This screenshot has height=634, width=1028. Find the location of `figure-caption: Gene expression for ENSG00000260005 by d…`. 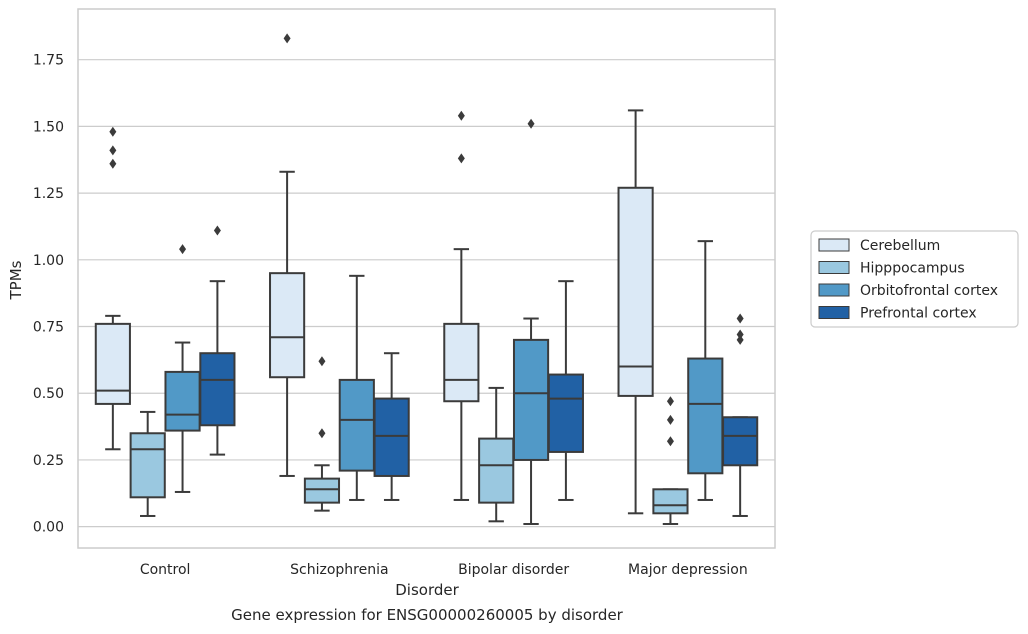

figure-caption: Gene expression for ENSG00000260005 by d… is located at coordinates (427, 615).